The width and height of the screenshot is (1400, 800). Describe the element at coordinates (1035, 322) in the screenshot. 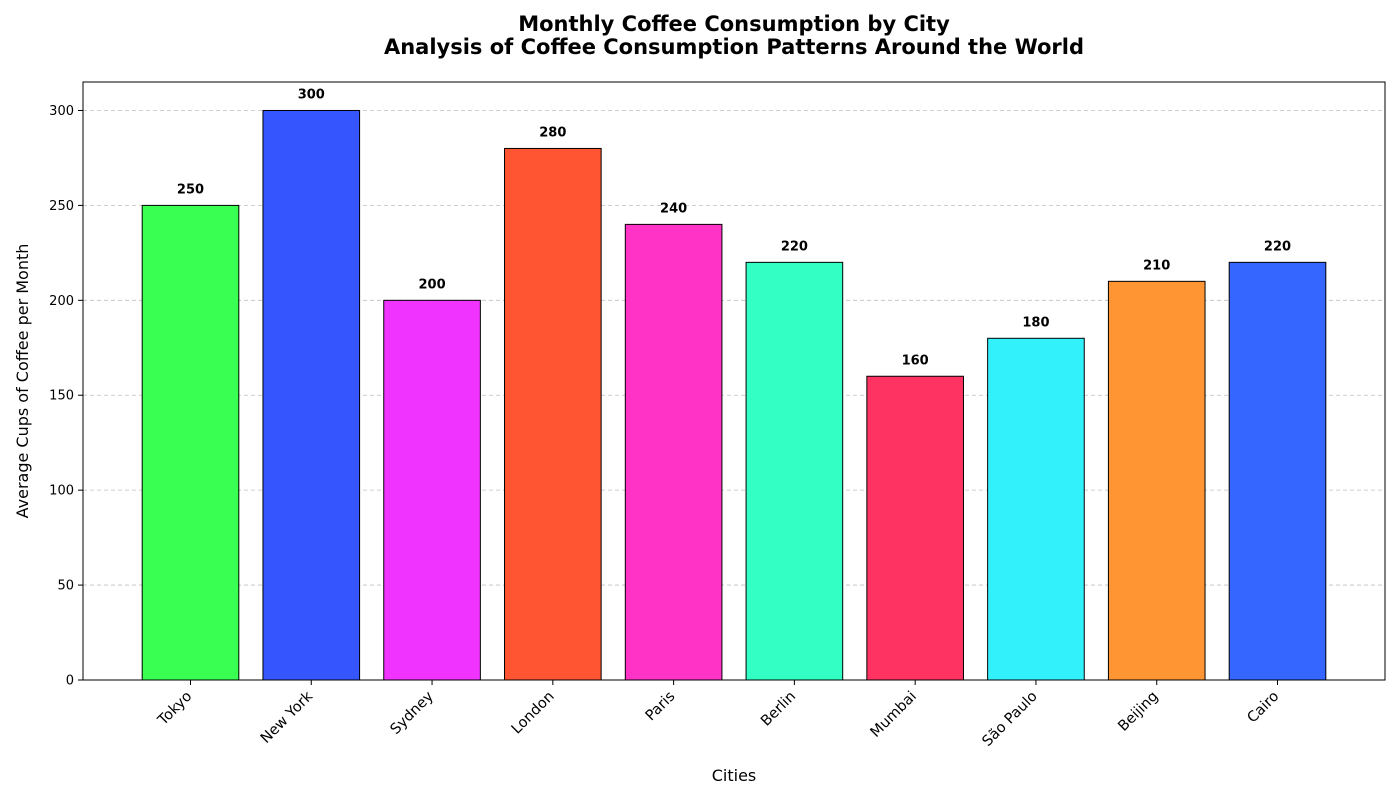

I see `bar-value-label: 180` at that location.